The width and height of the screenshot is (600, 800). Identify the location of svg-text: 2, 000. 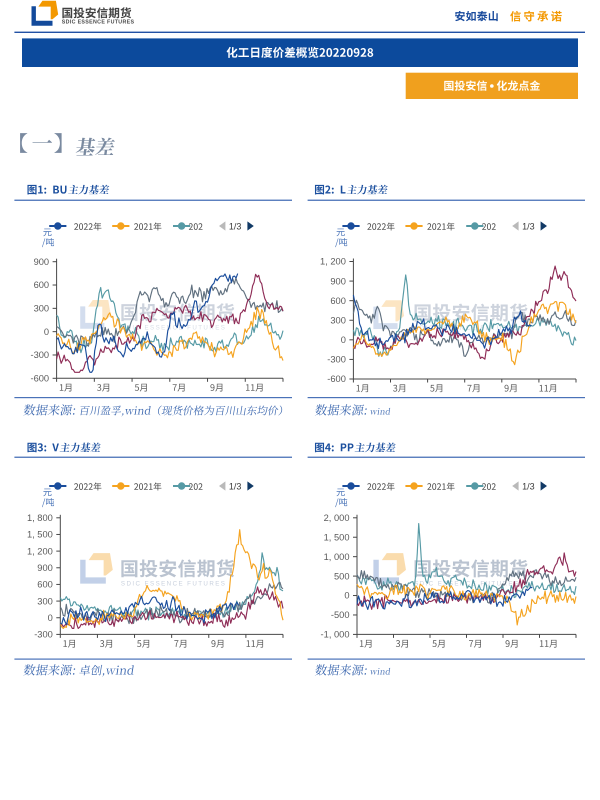
(337, 518).